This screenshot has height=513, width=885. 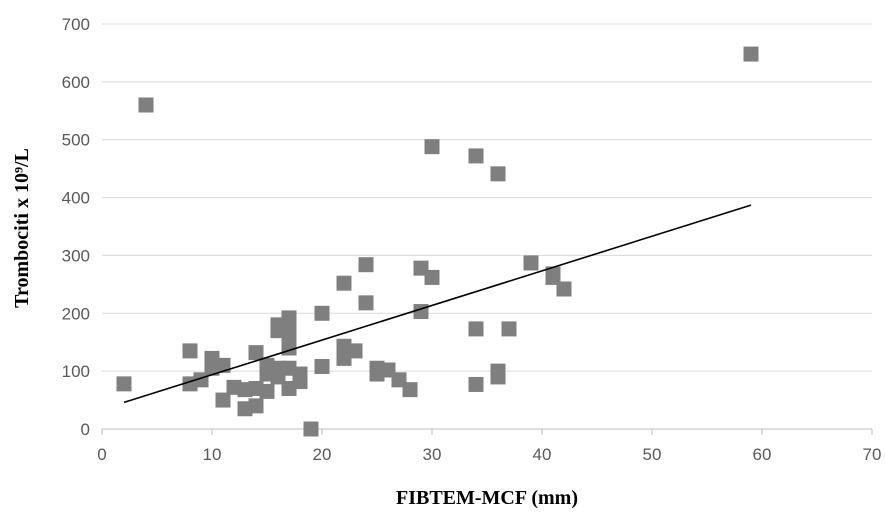 I want to click on y-tick-label: 400, so click(x=76, y=198).